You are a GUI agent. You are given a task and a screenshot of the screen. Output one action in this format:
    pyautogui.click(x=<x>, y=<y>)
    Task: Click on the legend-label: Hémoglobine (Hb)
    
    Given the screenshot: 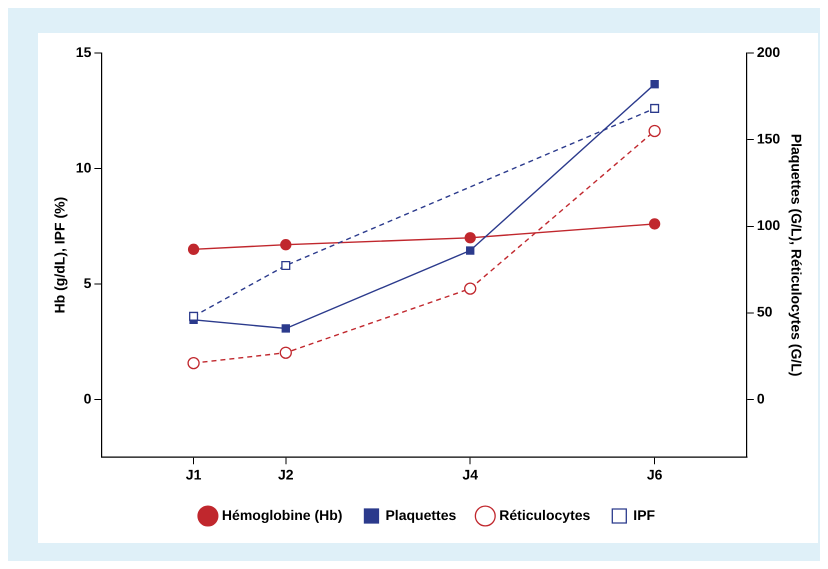 What is the action you would take?
    pyautogui.click(x=282, y=514)
    